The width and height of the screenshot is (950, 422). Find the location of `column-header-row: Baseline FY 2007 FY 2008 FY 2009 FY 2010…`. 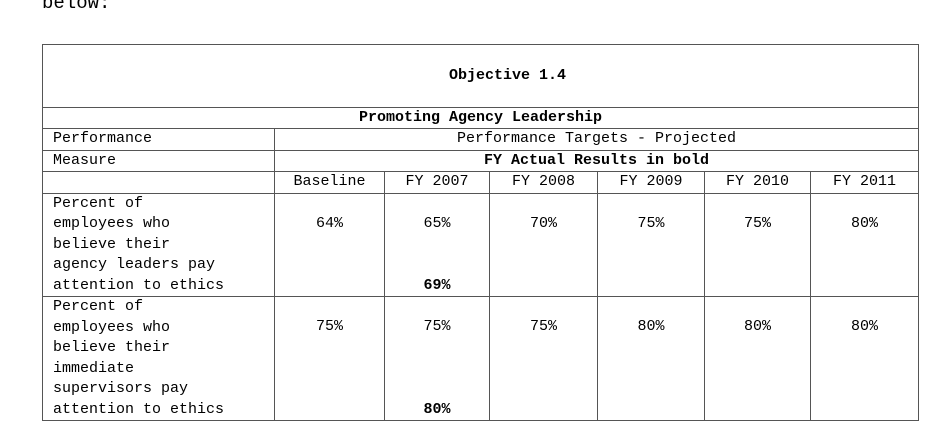

column-header-row: Baseline FY 2007 FY 2008 FY 2009 FY 2010… is located at coordinates (480, 182).